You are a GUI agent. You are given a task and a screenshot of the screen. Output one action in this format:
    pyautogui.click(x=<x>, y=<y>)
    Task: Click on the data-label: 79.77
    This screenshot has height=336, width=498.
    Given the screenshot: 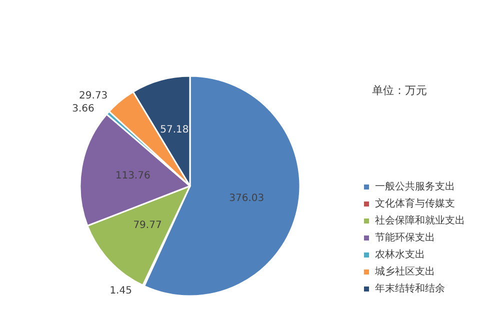 What is the action you would take?
    pyautogui.click(x=147, y=225)
    